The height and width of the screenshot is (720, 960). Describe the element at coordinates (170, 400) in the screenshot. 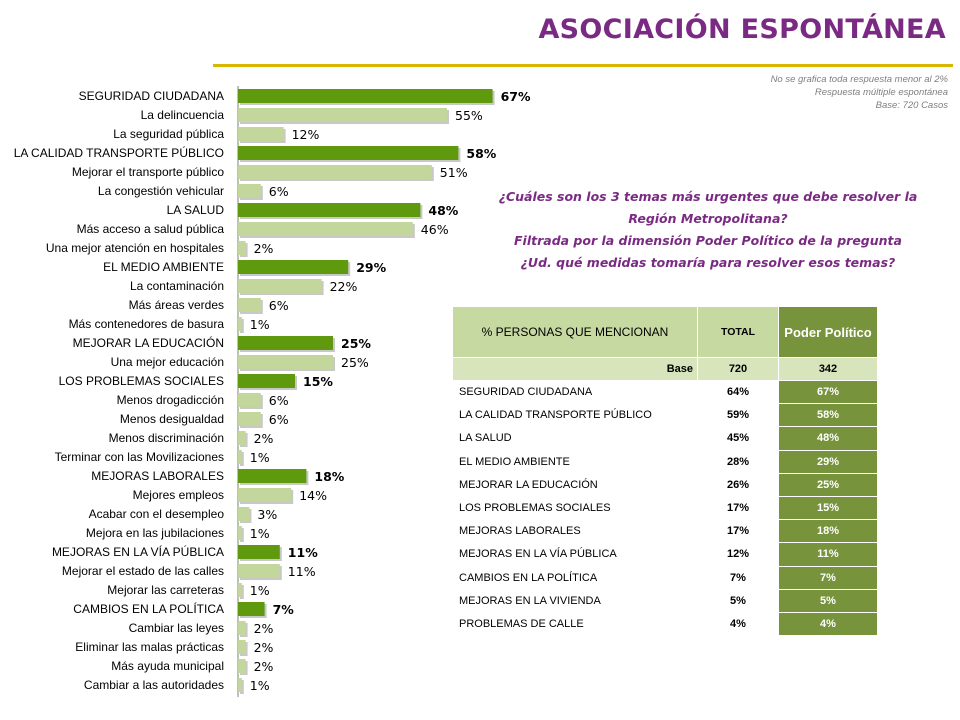

I see `category-label: Menos drogadicción` at that location.